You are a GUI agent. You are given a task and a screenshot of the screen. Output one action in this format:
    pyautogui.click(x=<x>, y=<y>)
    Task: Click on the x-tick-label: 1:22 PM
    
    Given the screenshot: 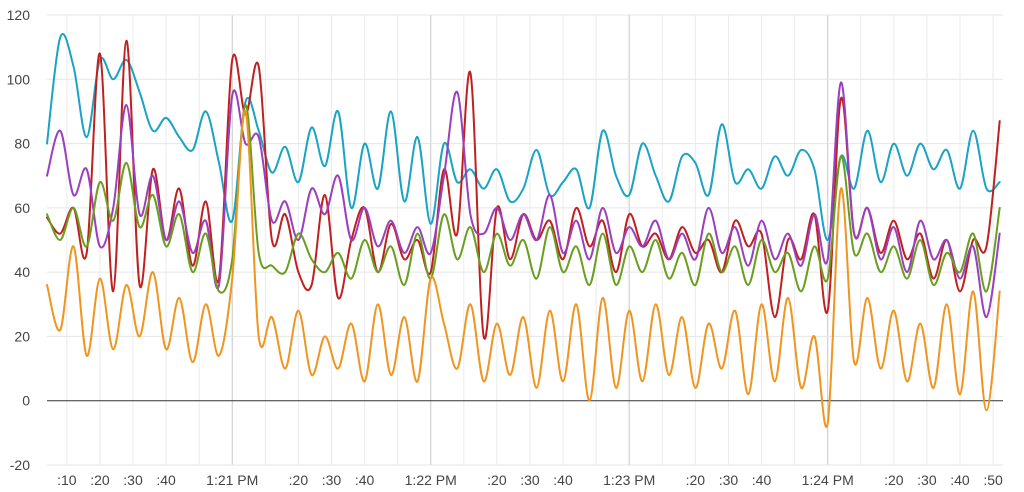 What is the action you would take?
    pyautogui.click(x=431, y=480)
    